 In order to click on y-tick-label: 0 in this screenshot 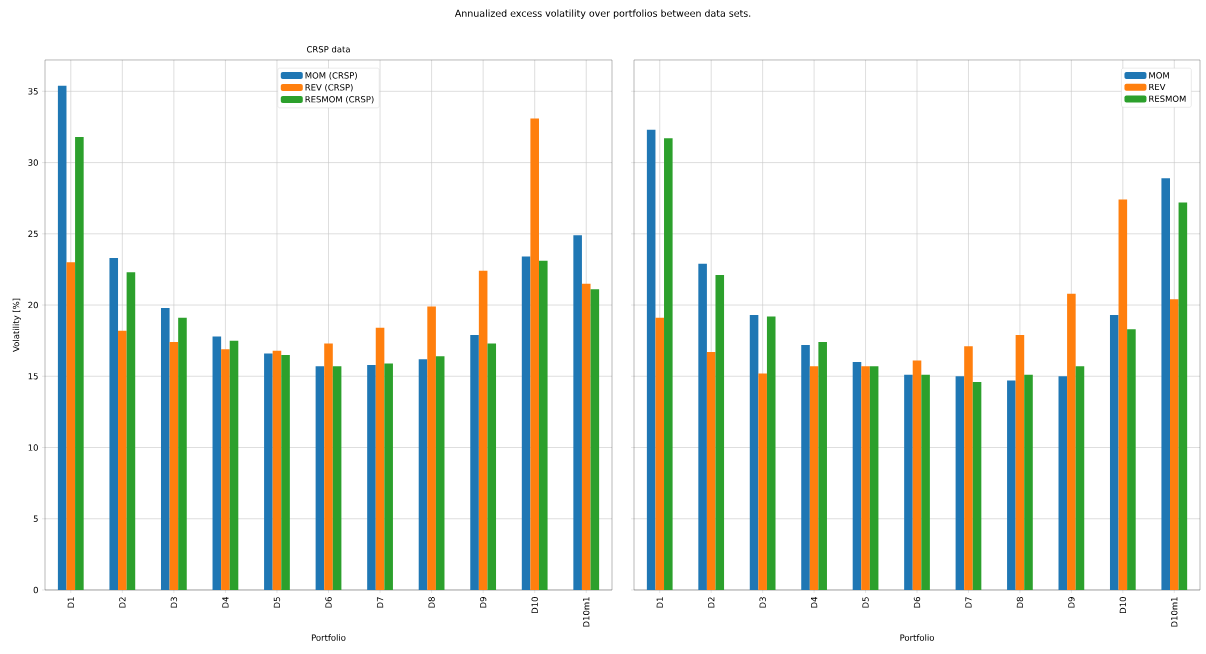, I will do `click(35, 590)`.